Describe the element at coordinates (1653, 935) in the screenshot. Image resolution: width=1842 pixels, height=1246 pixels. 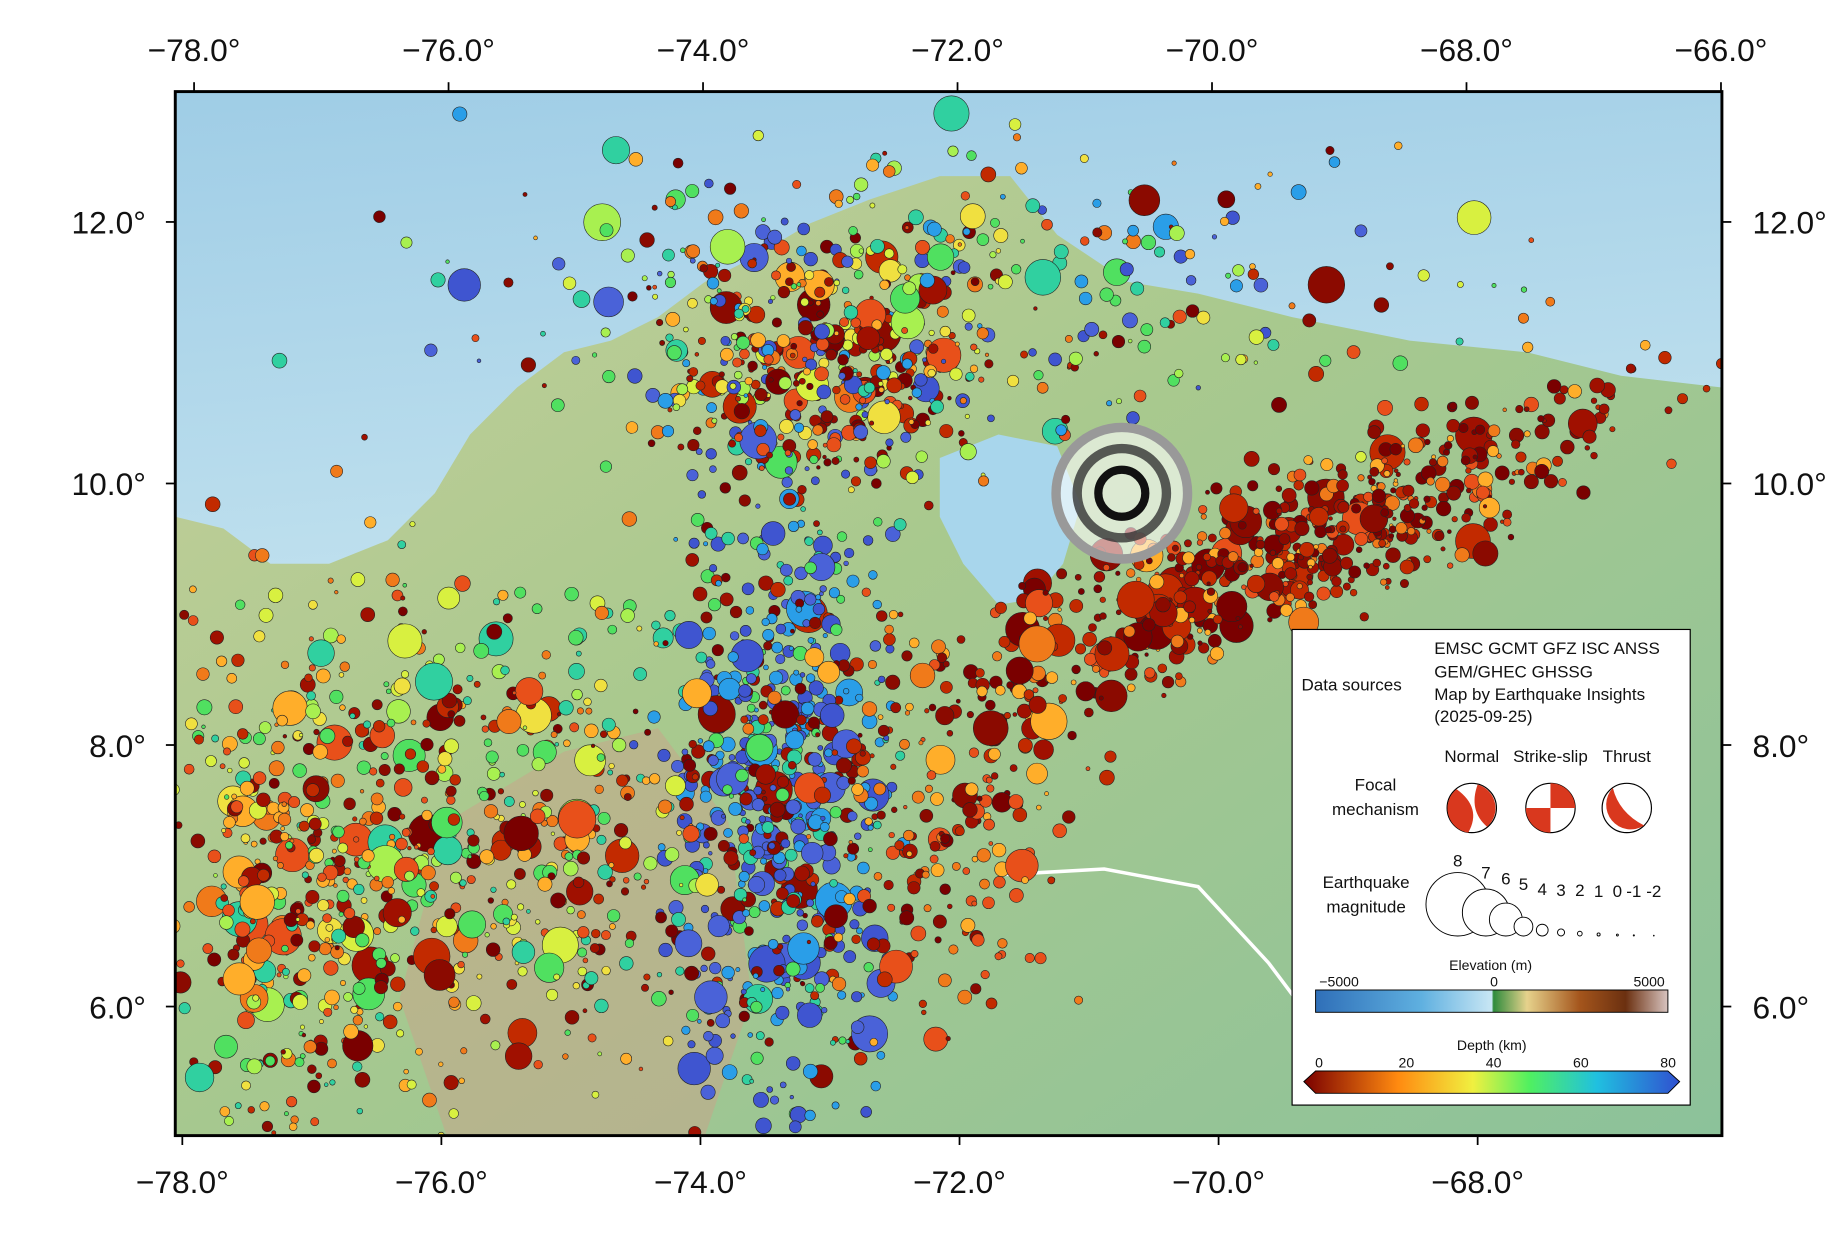
I see `magnitude-circle` at that location.